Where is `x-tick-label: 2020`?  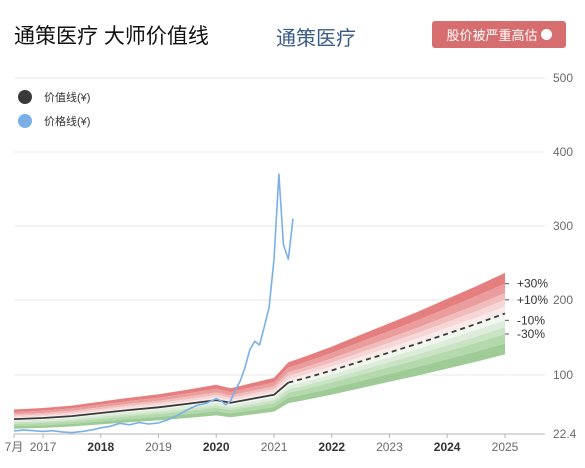
x-tick-label: 2020 is located at coordinates (216, 447).